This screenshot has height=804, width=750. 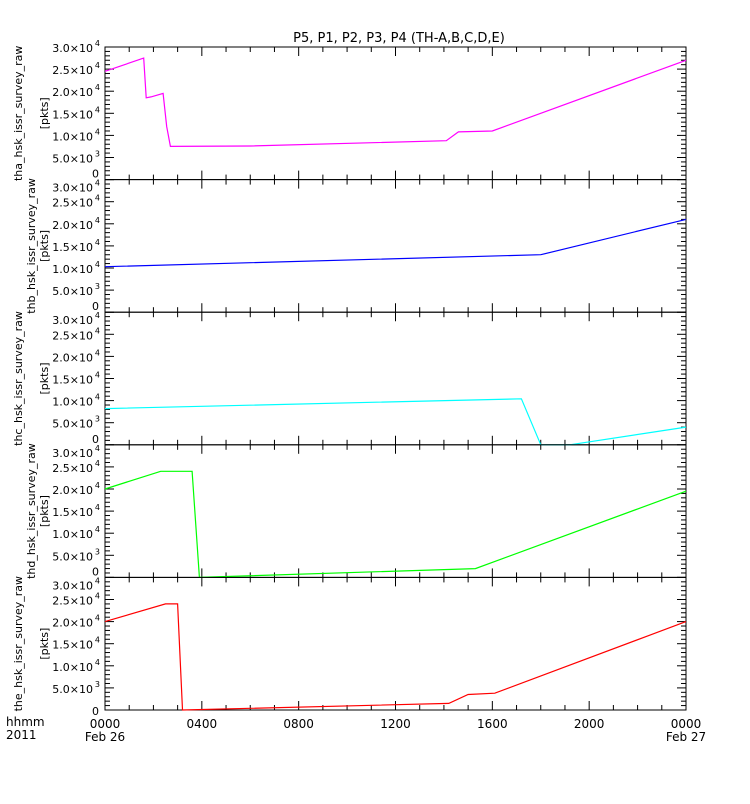 I want to click on y-axis-label: thd_hsk_issr_survey_raw, so click(x=31, y=511).